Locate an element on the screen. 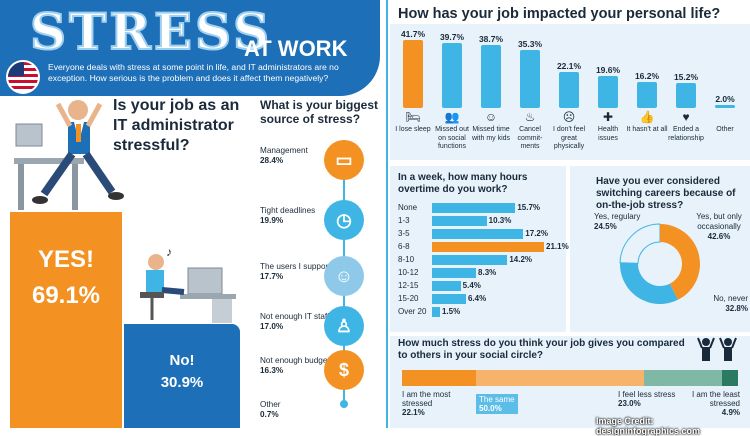 This screenshot has height=436, width=750. overtime-label: 10-12 is located at coordinates (408, 272).